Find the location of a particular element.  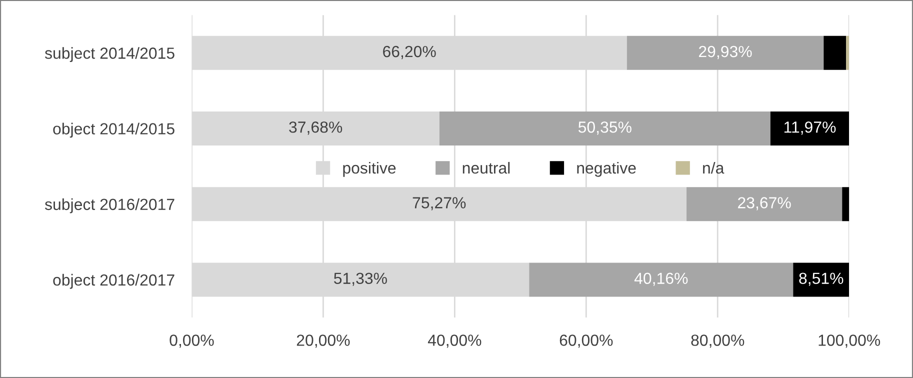

data-label: 8,51% is located at coordinates (821, 279).